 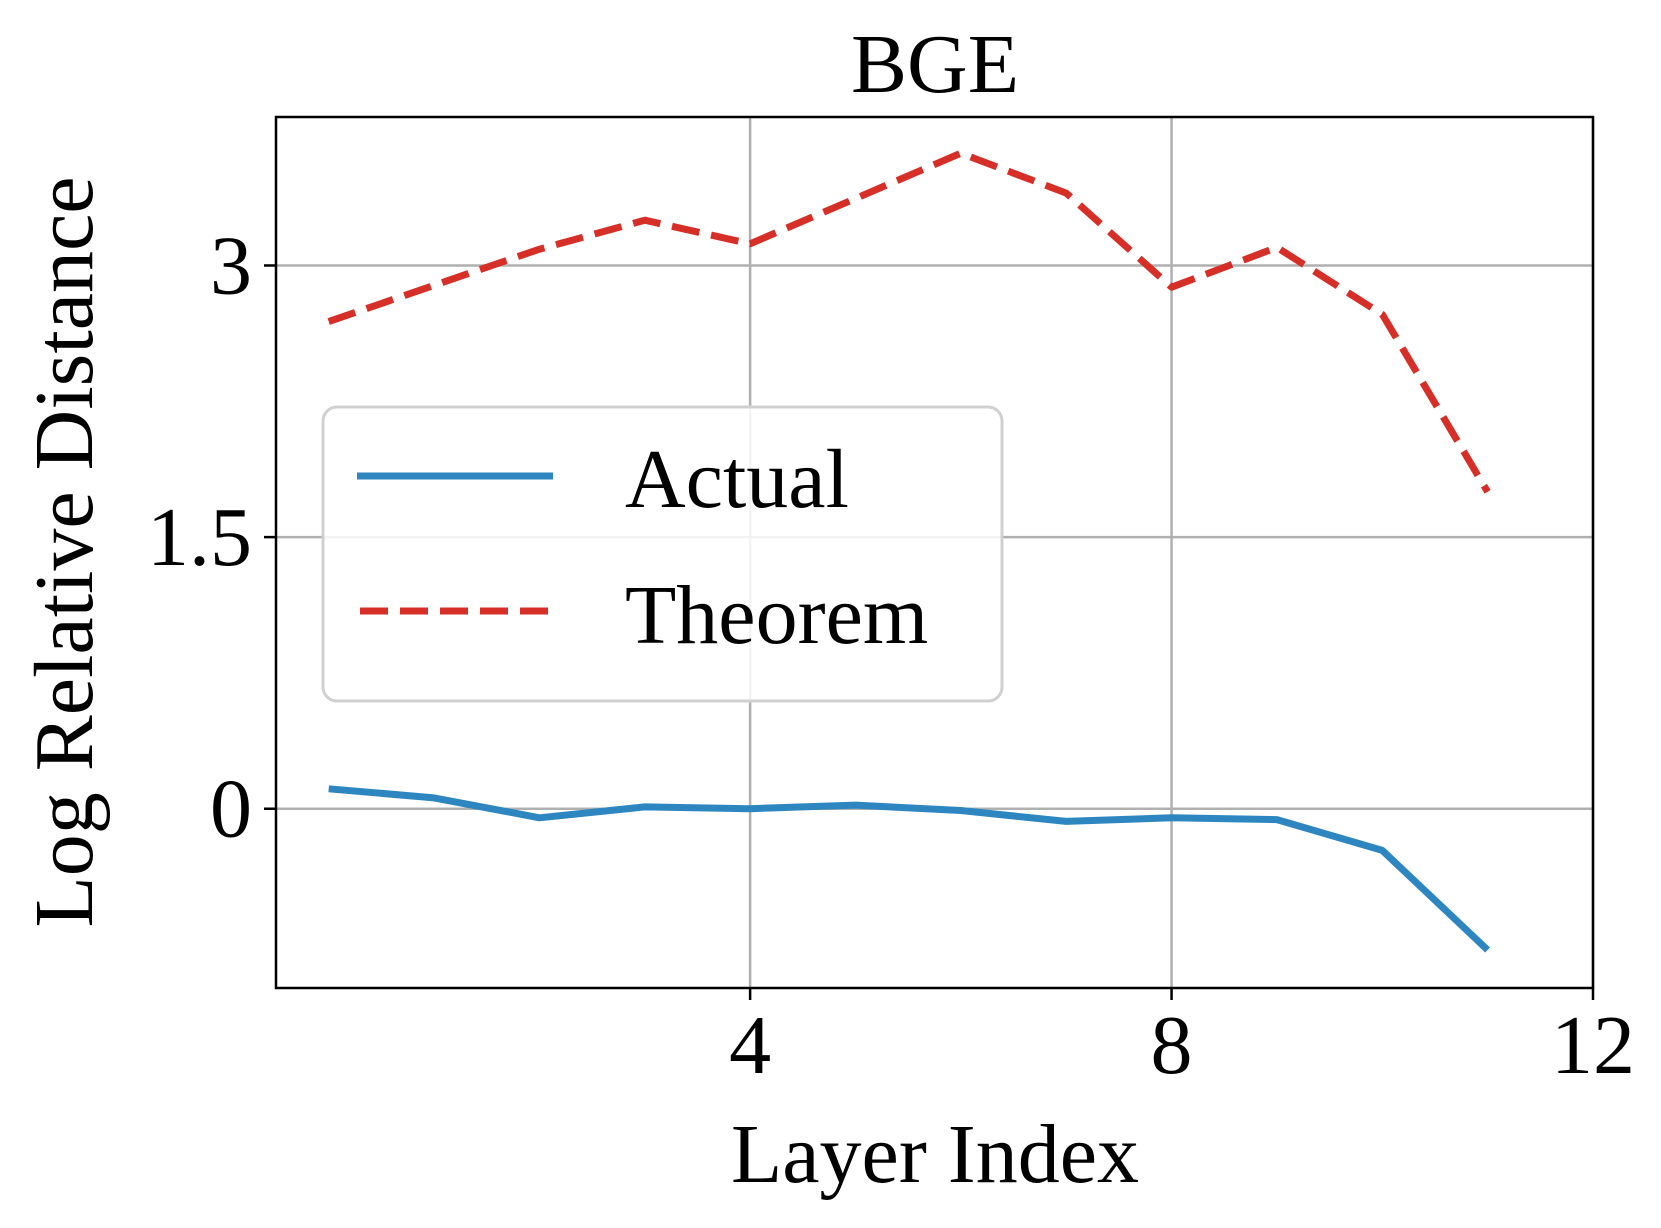 I want to click on chart-title: BGE, so click(x=935, y=64).